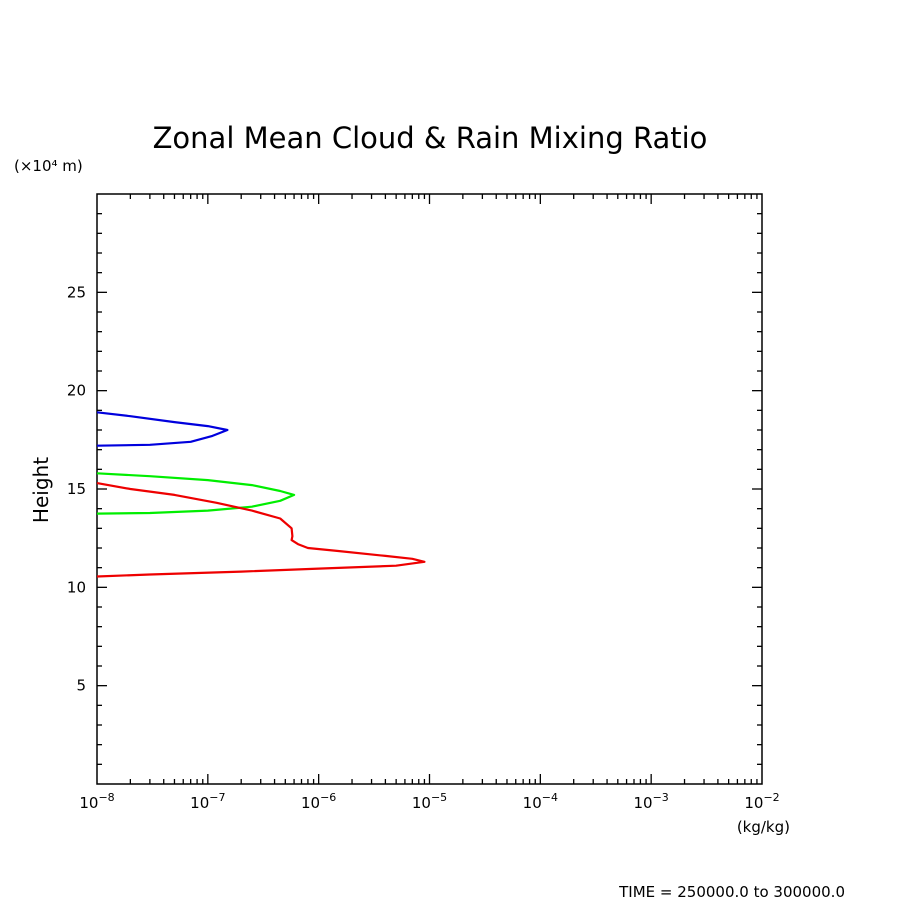 This screenshot has height=904, width=904. Describe the element at coordinates (48, 166) in the screenshot. I see `y-axis-unit: (×10⁴ m)` at that location.